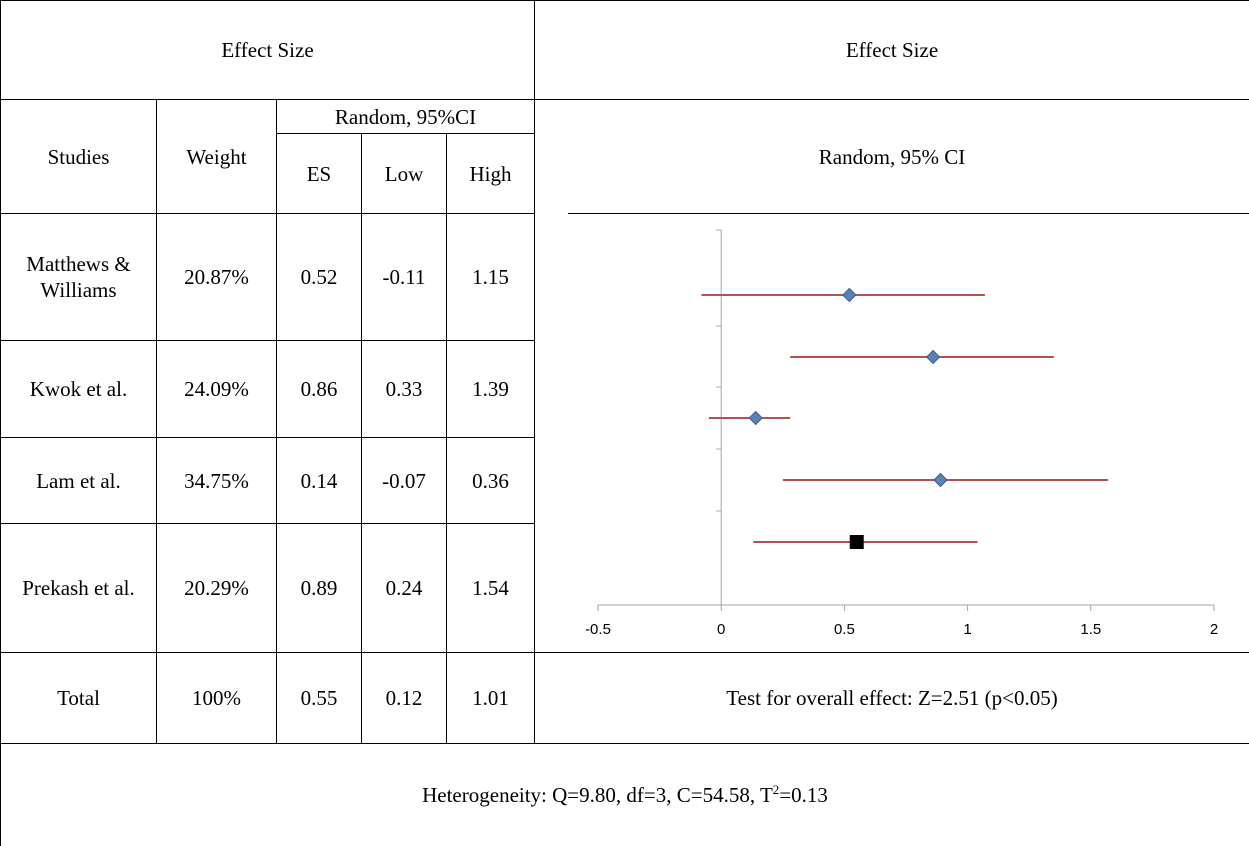 Image resolution: width=1249 pixels, height=846 pixels. I want to click on studies-column-header: Studies, so click(78, 156).